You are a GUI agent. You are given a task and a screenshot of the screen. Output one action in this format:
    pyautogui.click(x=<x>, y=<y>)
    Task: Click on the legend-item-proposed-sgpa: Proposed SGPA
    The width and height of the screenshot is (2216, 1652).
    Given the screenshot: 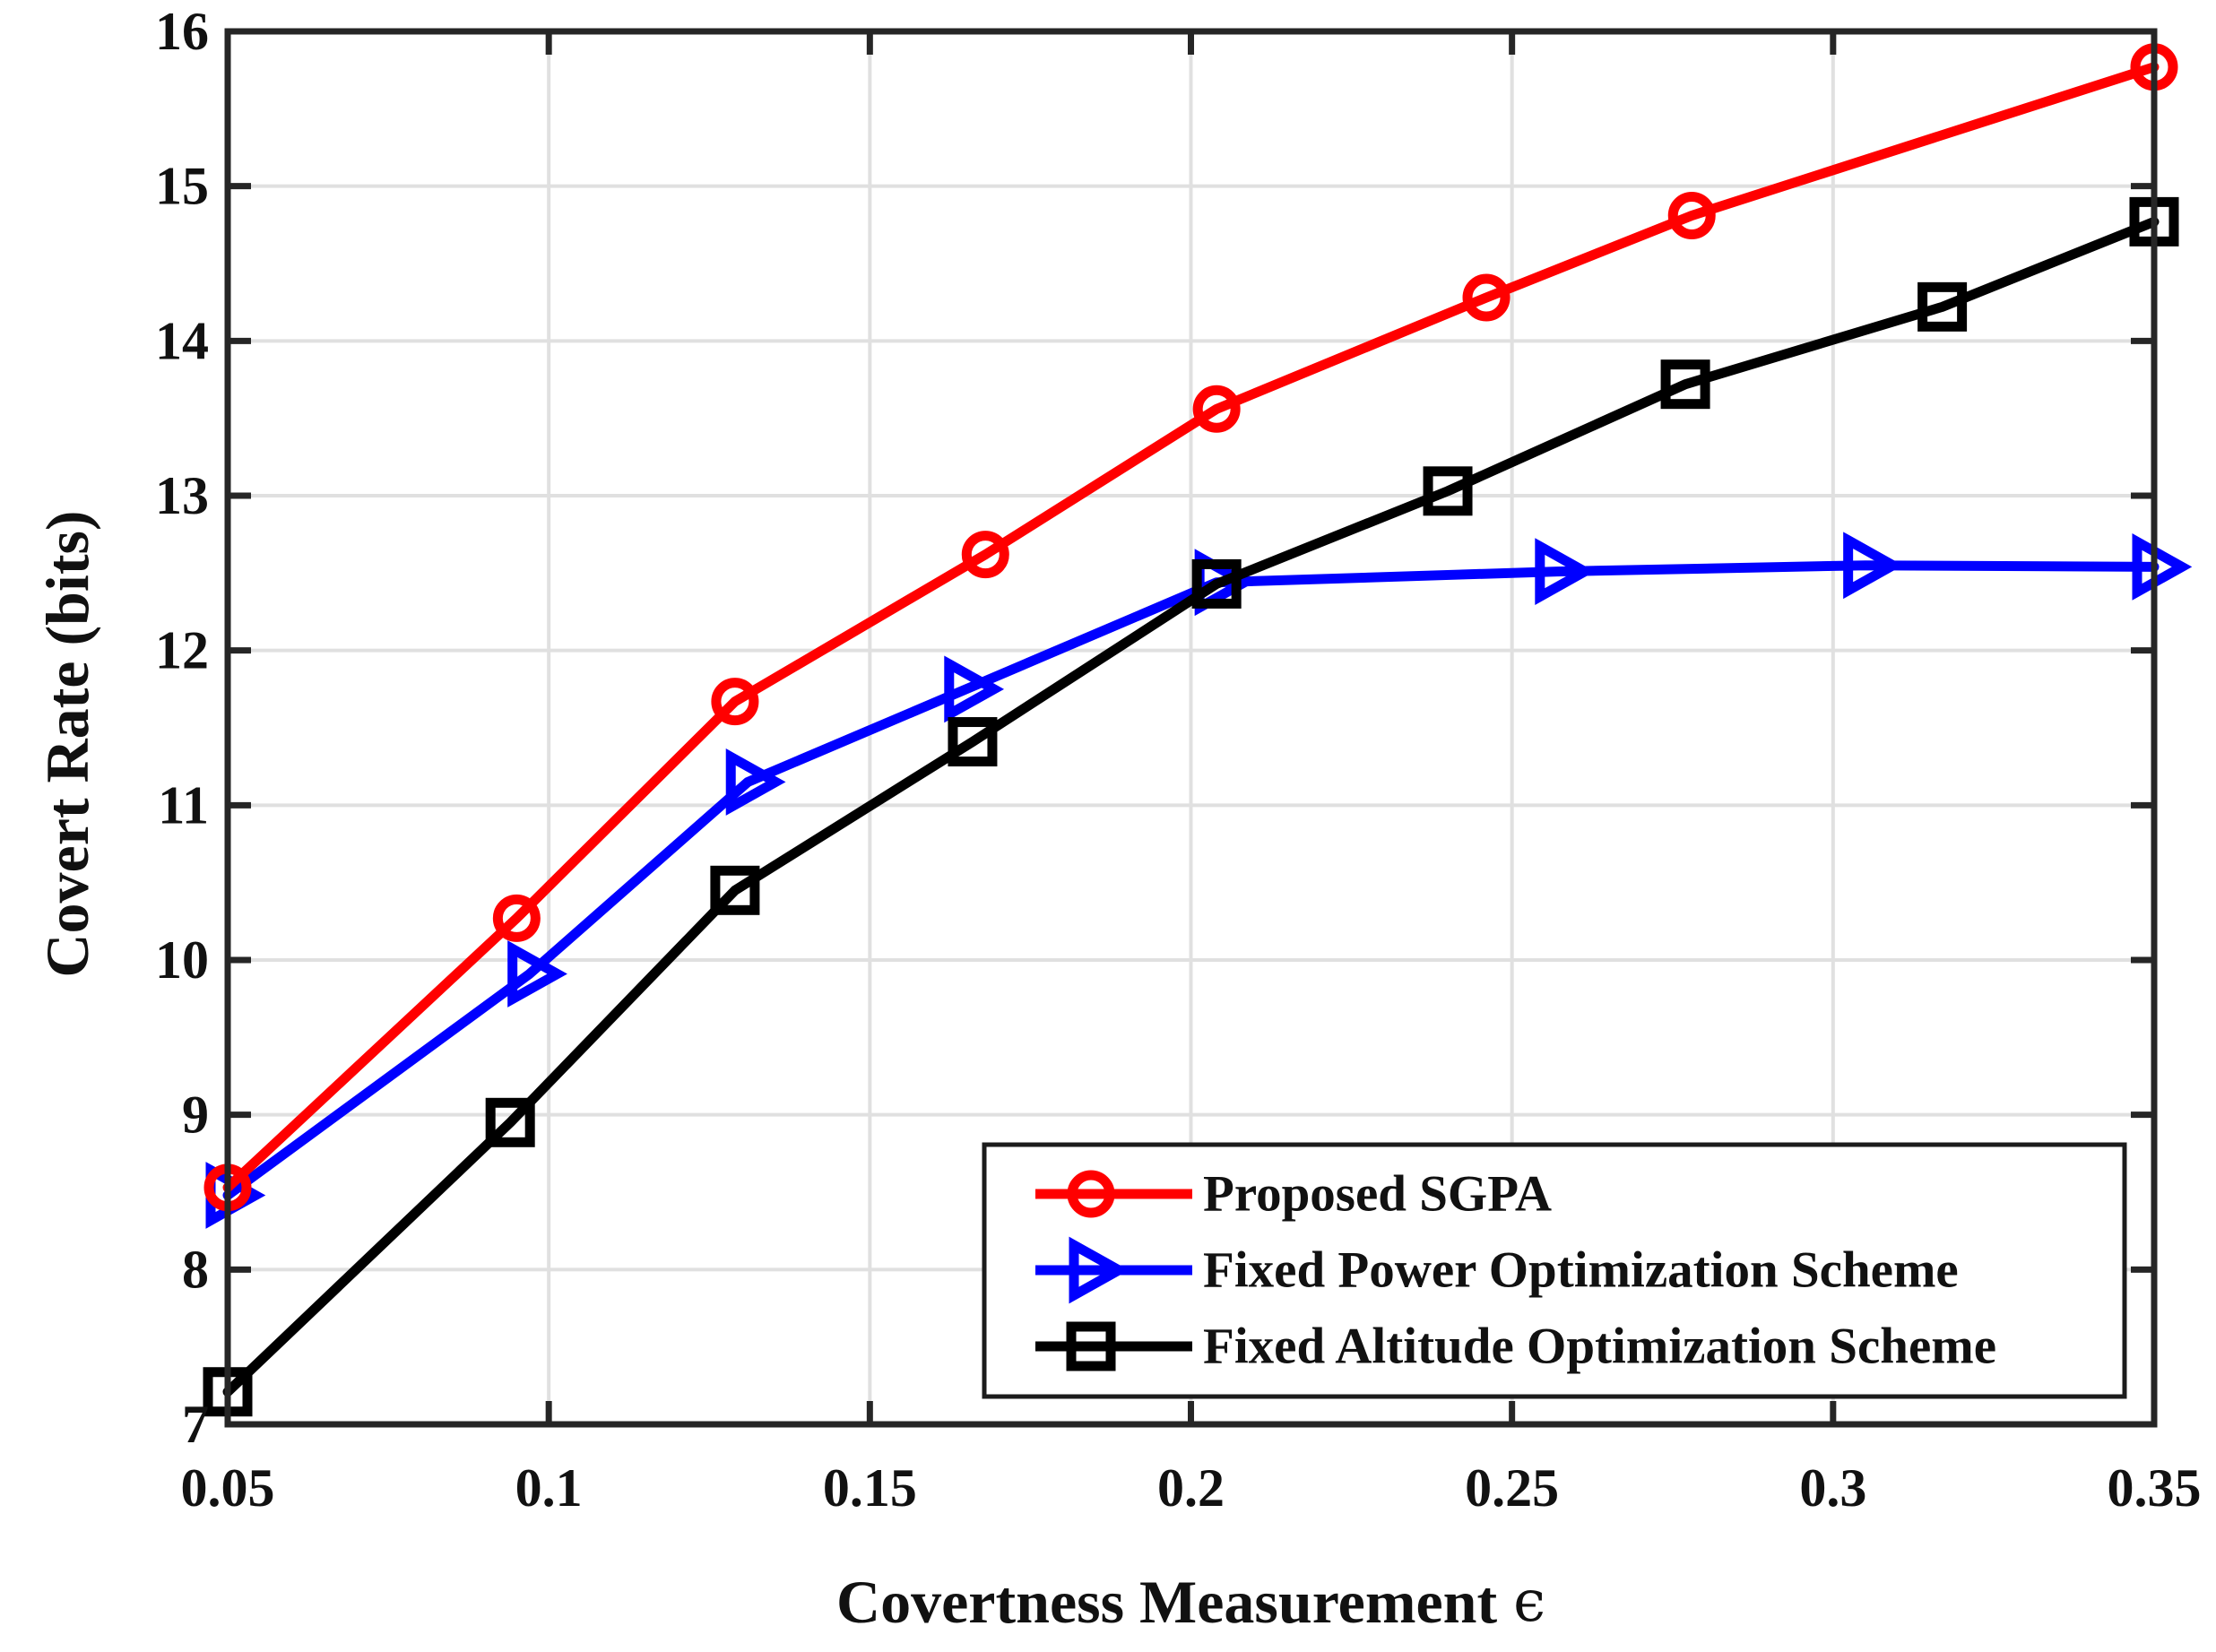 What is the action you would take?
    pyautogui.click(x=1293, y=1194)
    